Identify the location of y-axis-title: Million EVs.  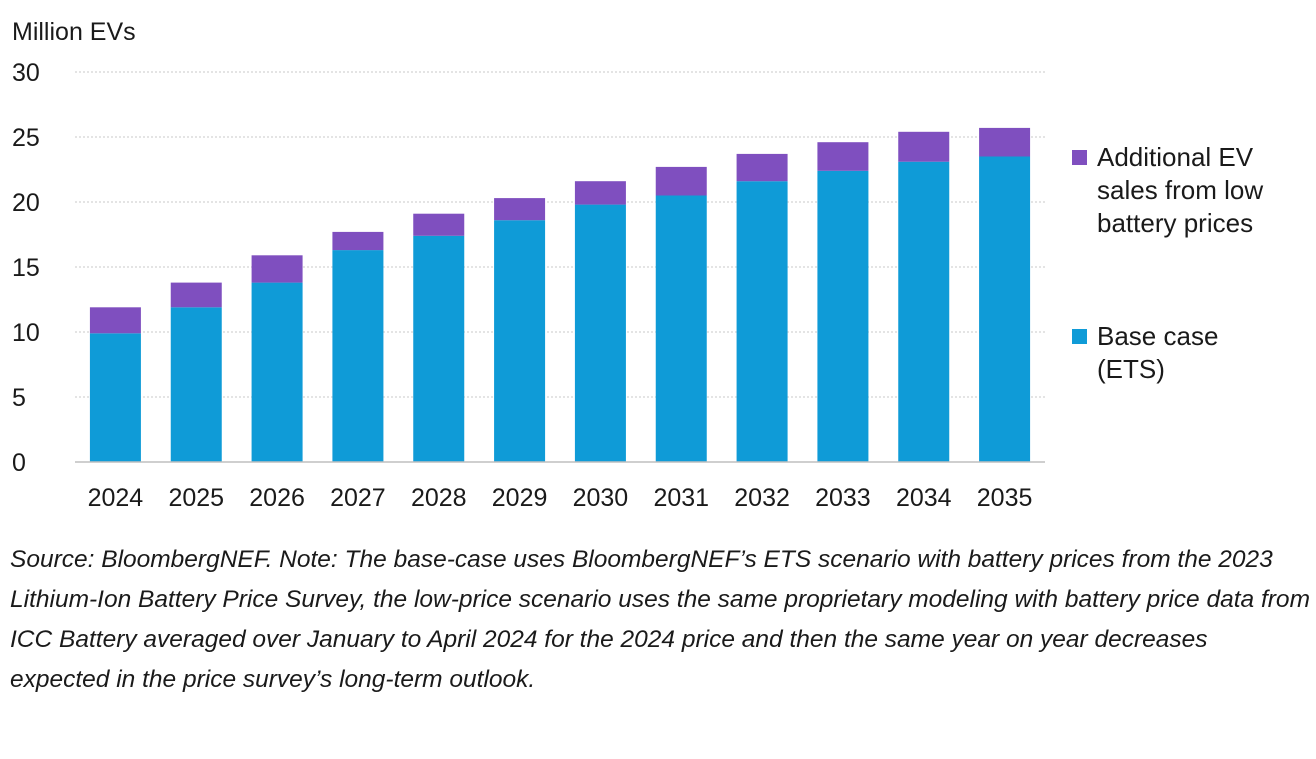
(74, 32).